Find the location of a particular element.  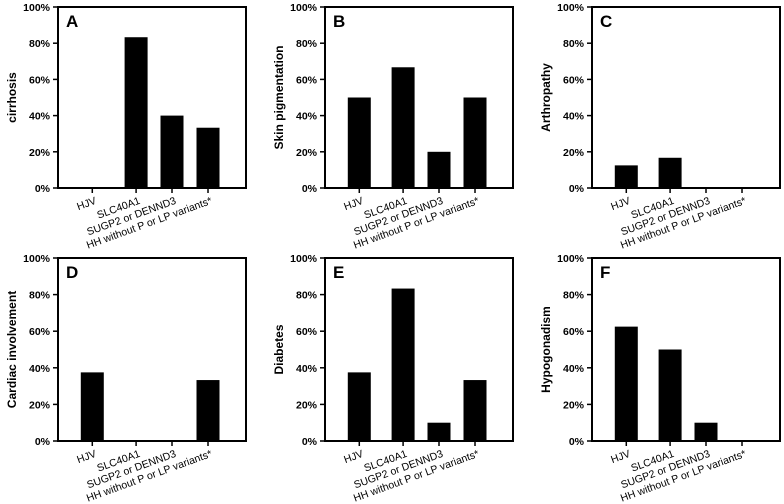

panel-letter: C is located at coordinates (606, 21).